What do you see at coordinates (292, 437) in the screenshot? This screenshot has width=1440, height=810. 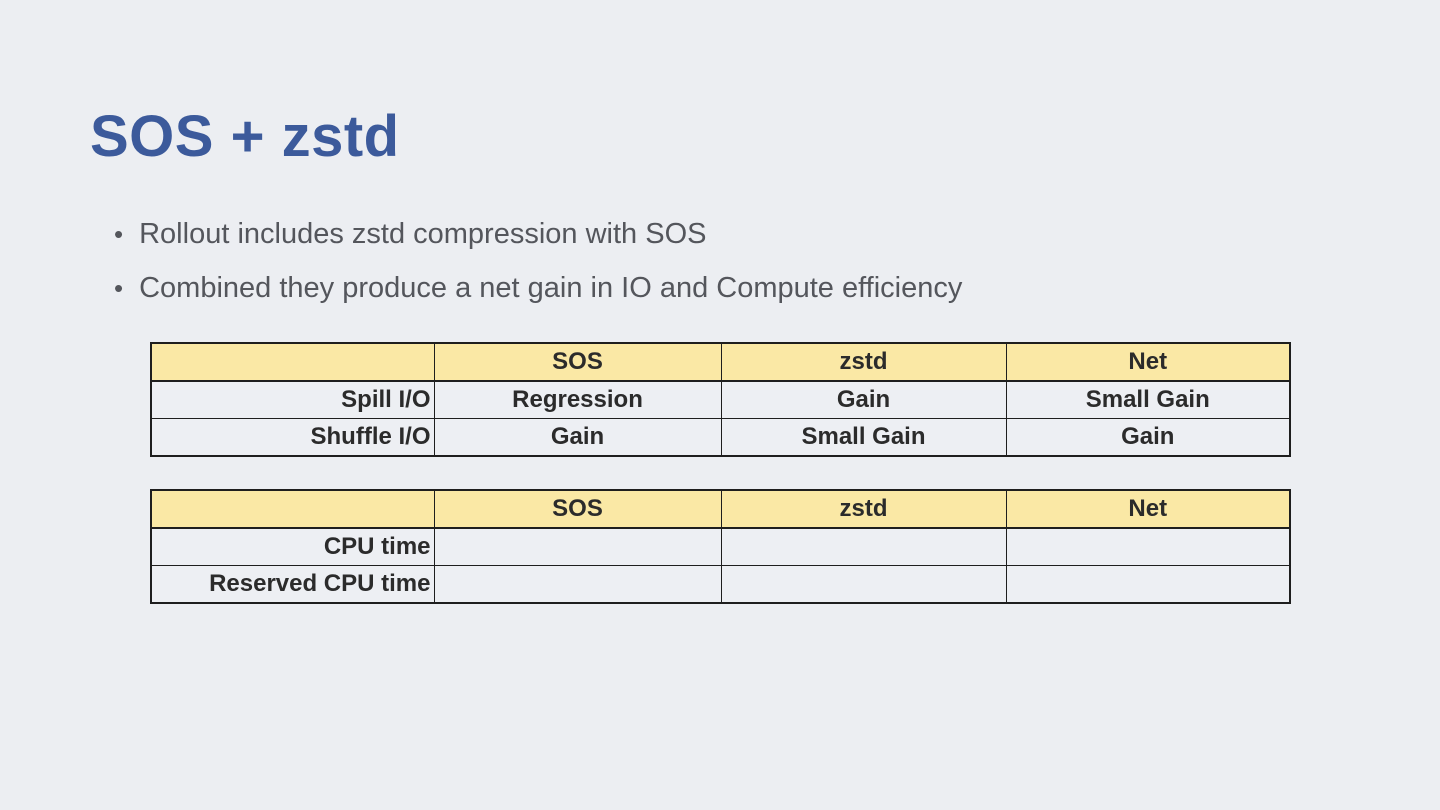 I see `row-label: Shuffle I/O` at bounding box center [292, 437].